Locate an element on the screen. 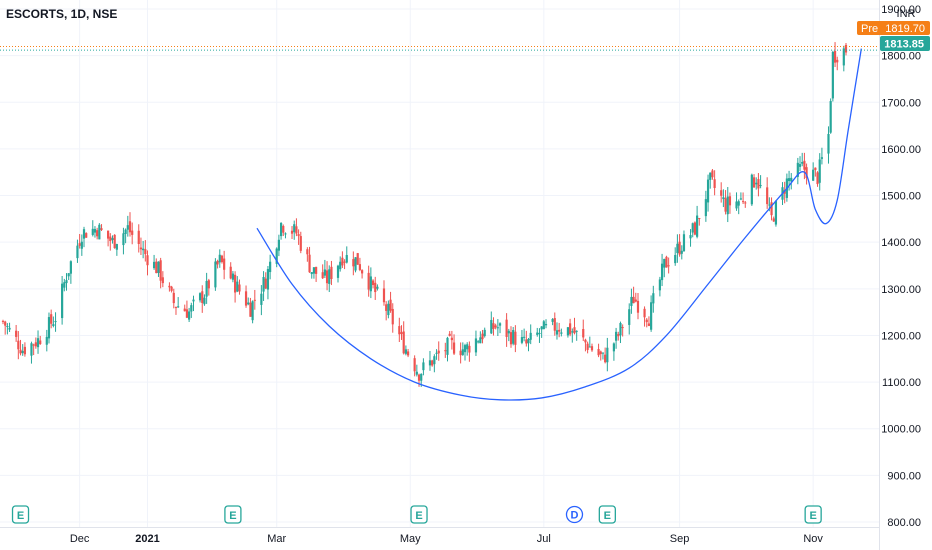 The width and height of the screenshot is (932, 550). time-axis-label: May is located at coordinates (410, 539).